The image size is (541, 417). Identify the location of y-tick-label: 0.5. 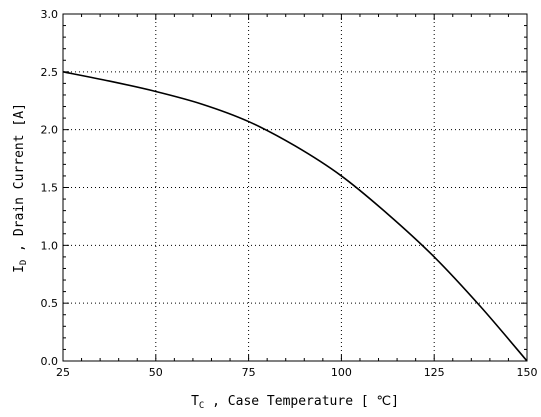
(50, 303).